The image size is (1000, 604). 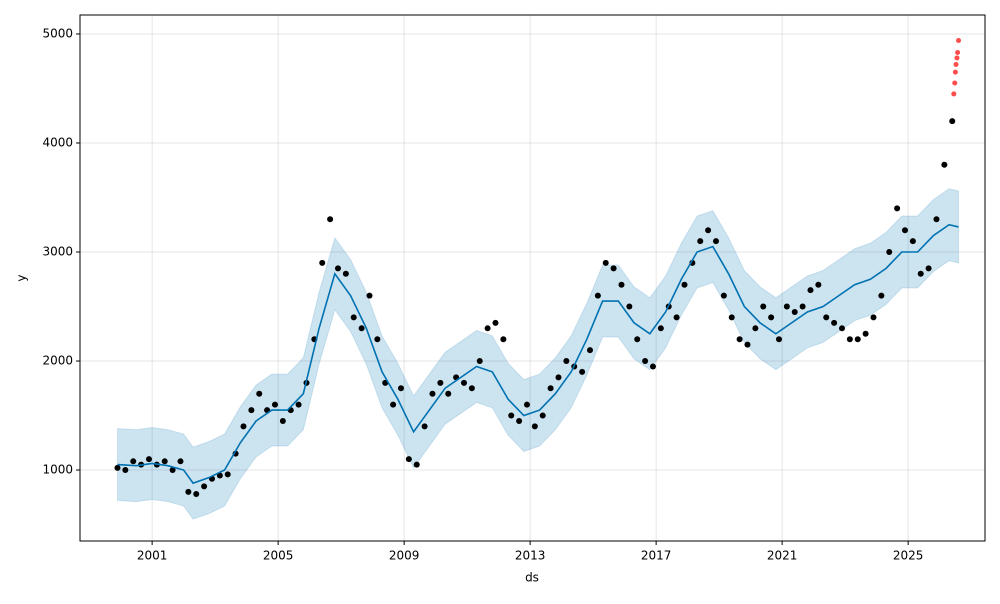 I want to click on x-axis-label: ds, so click(x=532, y=578).